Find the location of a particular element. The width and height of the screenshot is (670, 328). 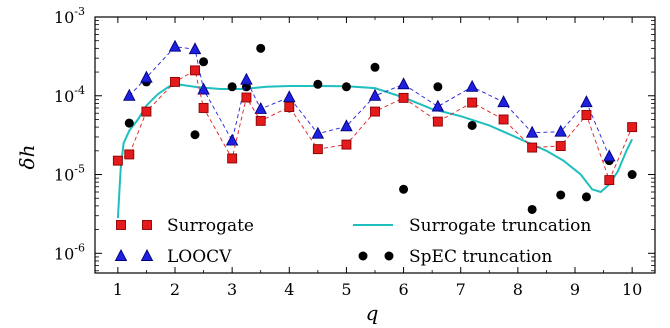

legend-entry: Surrogate is located at coordinates (185, 226).